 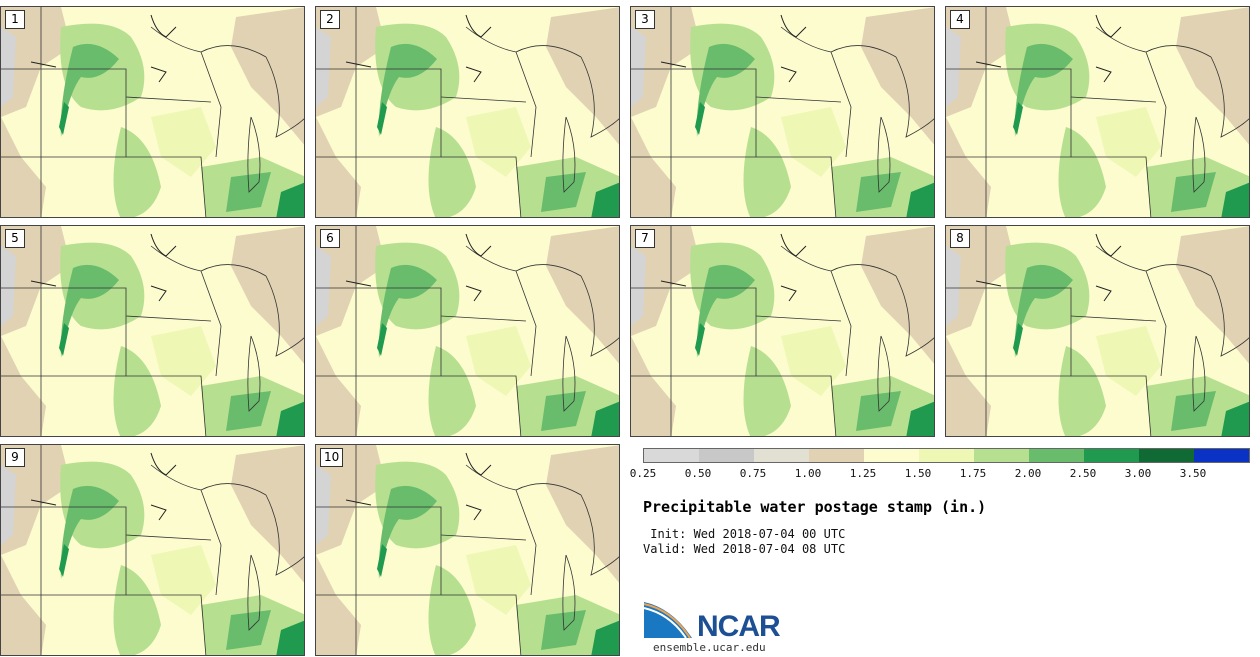 I want to click on forecast-panel: 3, so click(x=782, y=112).